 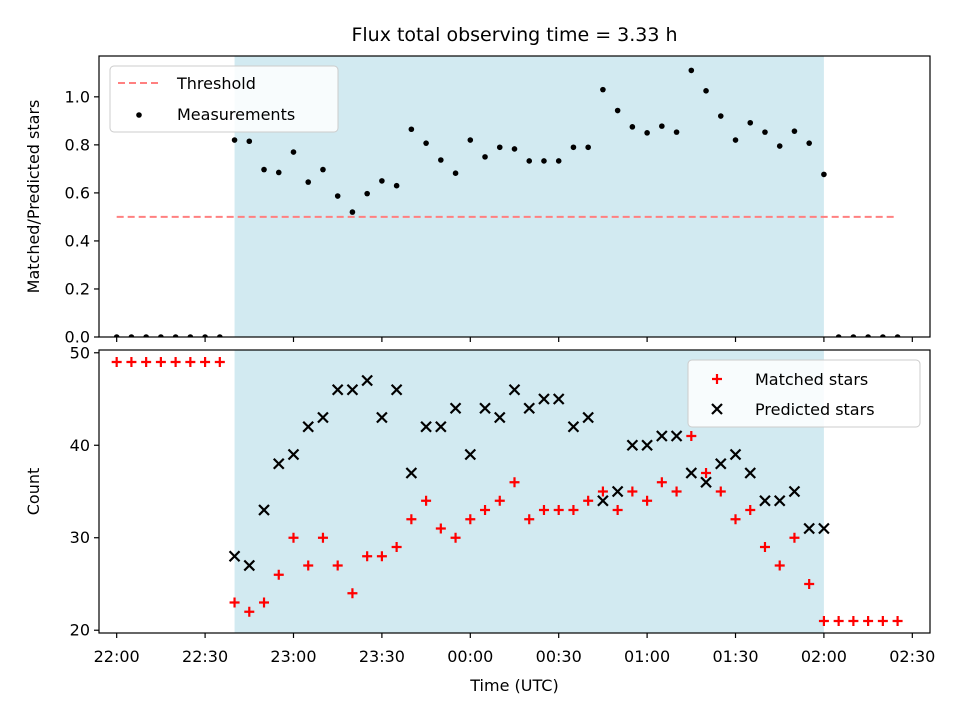 I want to click on y-tick-label: 0.8, so click(x=77, y=144).